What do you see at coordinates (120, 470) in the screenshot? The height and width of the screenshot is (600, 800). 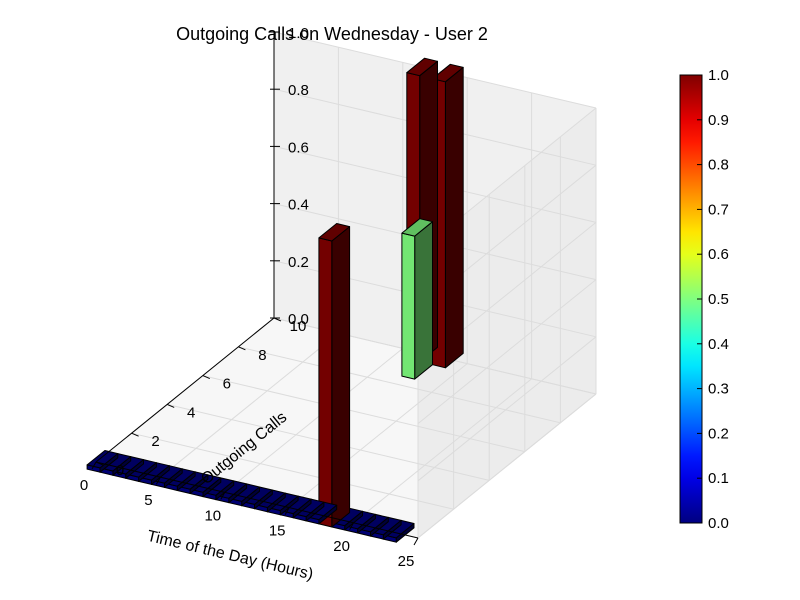 I see `y-tick-label: 0` at bounding box center [120, 470].